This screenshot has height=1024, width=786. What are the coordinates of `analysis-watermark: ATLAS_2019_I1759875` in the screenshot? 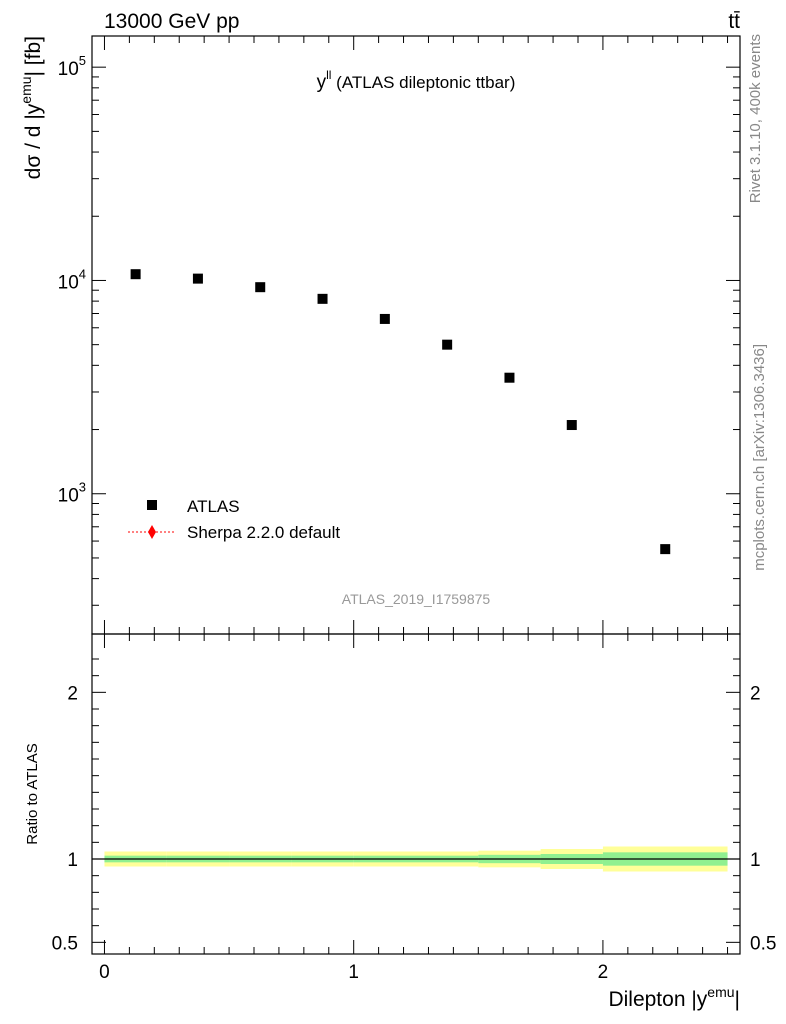 It's located at (416, 599).